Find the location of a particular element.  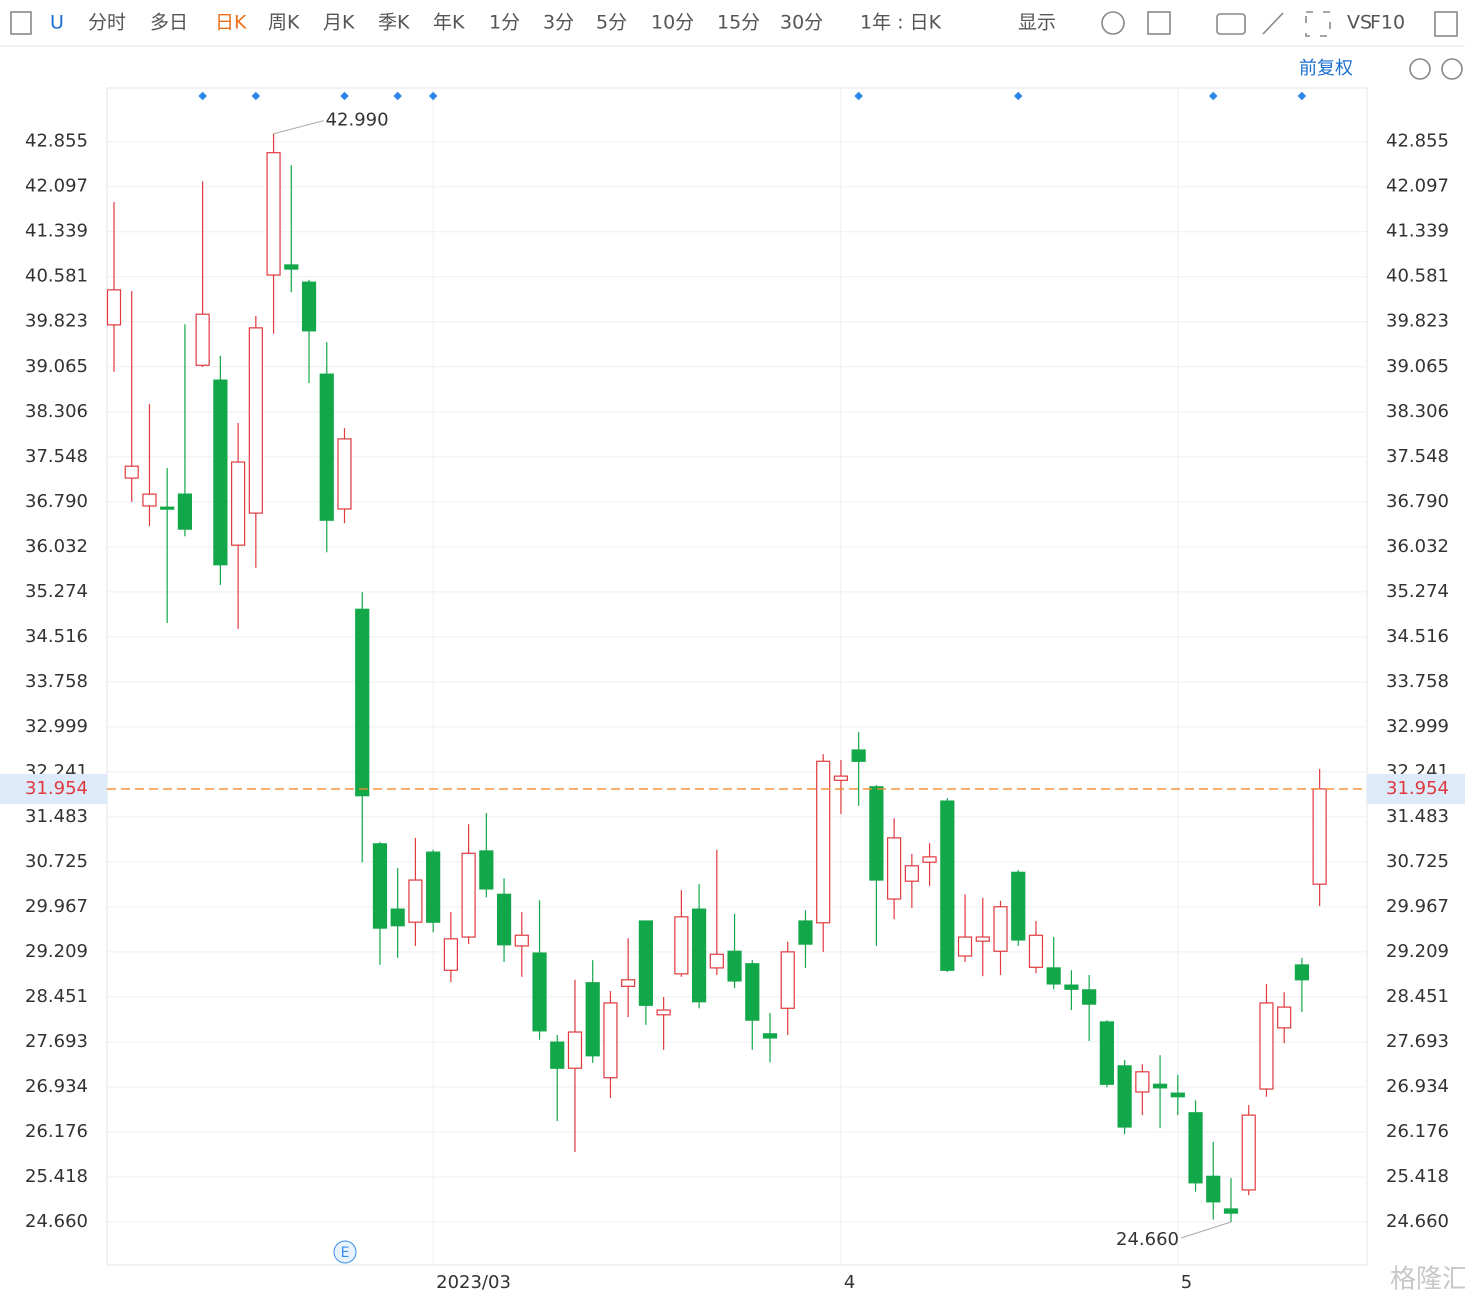

last-price-label: 31.954 is located at coordinates (56, 788).